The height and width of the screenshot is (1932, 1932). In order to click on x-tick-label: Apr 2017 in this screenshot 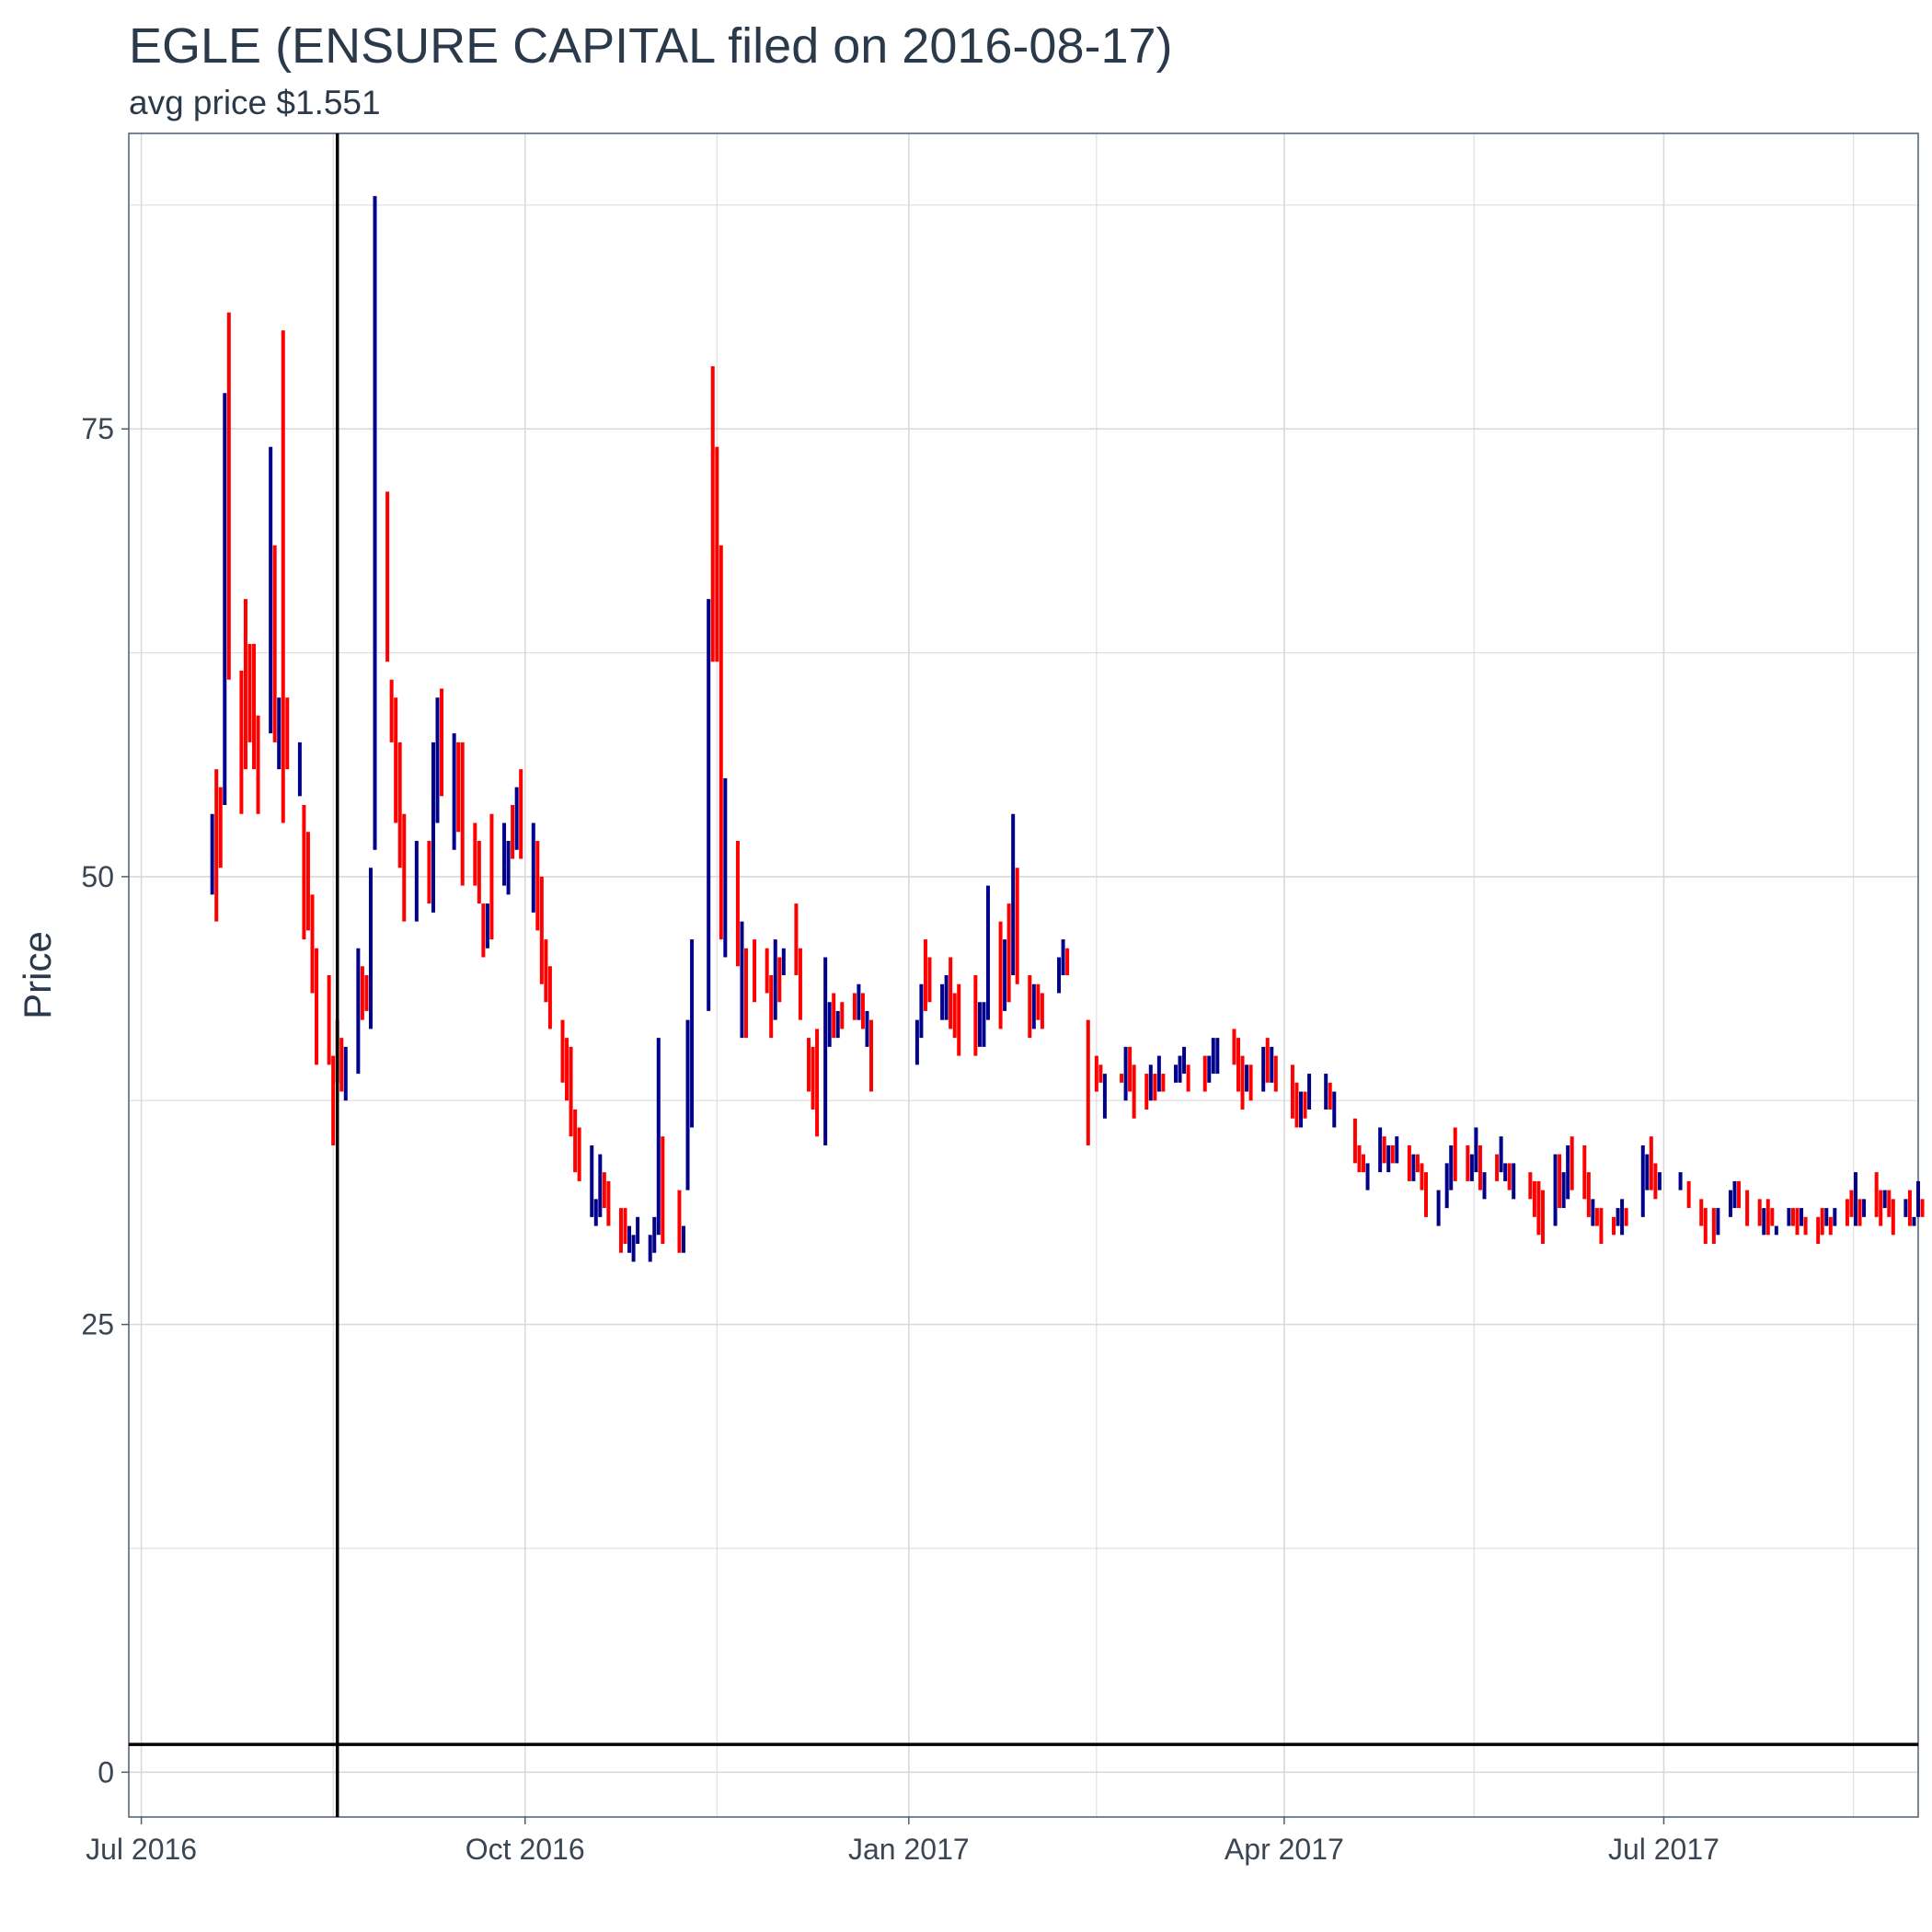, I will do `click(1284, 1849)`.